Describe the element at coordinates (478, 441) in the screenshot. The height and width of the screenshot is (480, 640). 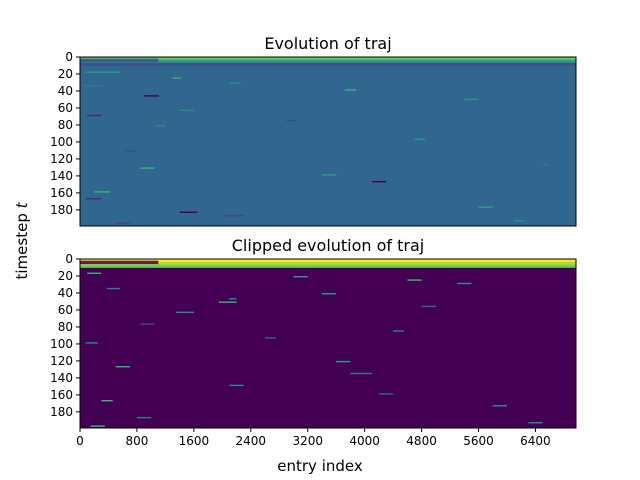
I see `x-tick-label: 5600` at that location.